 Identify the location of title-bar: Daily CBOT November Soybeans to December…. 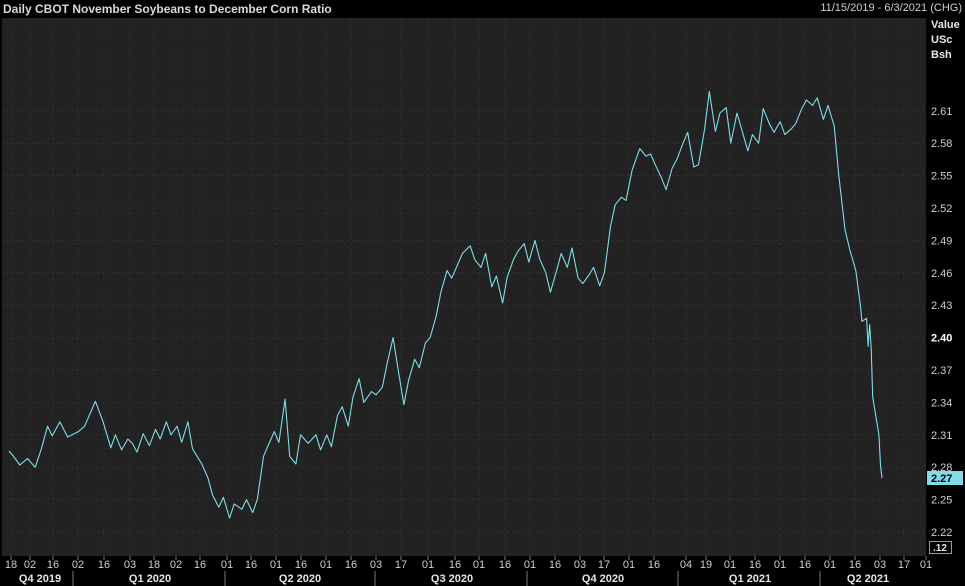
(482, 9).